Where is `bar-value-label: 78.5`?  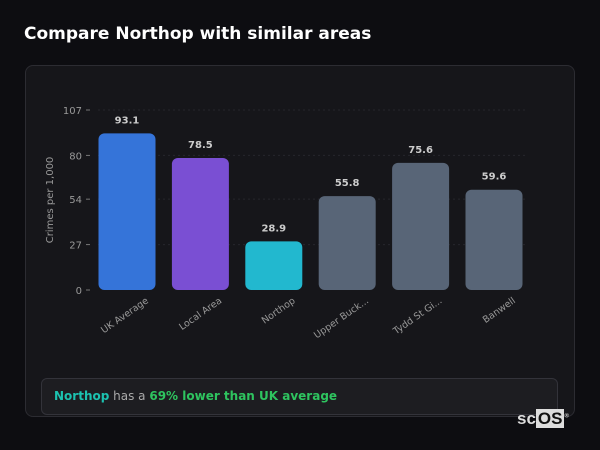
bar-value-label: 78.5 is located at coordinates (200, 145).